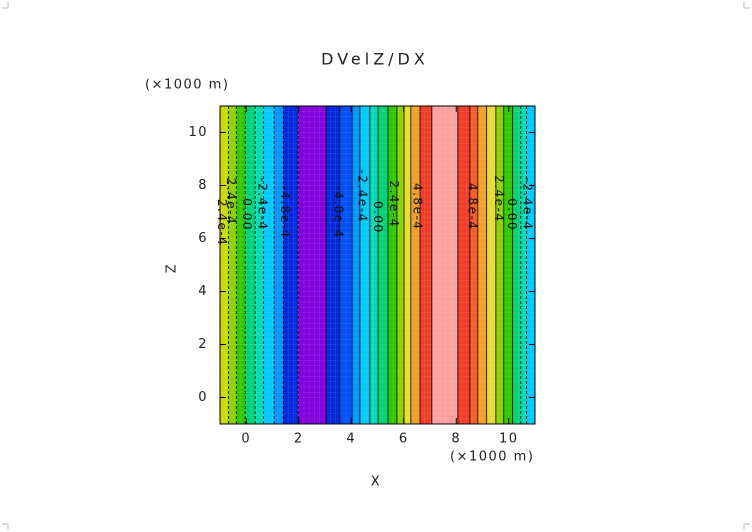  Describe the element at coordinates (376, 482) in the screenshot. I see `x-axis-label: X` at that location.